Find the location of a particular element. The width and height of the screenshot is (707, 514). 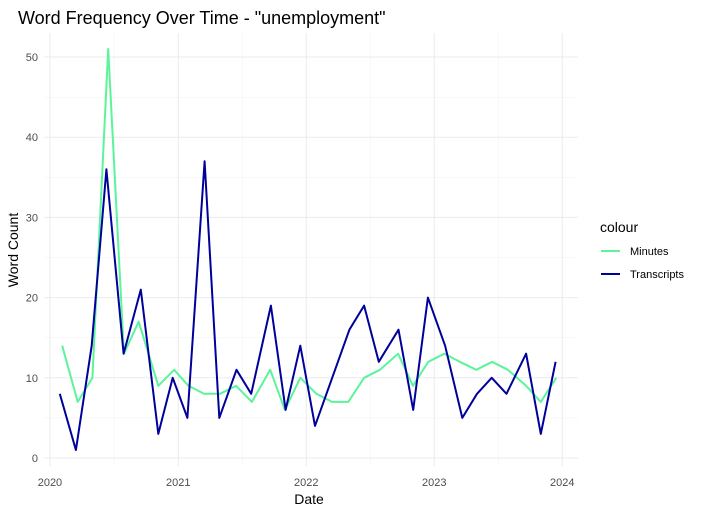

x-axis-title: Date is located at coordinates (309, 499).